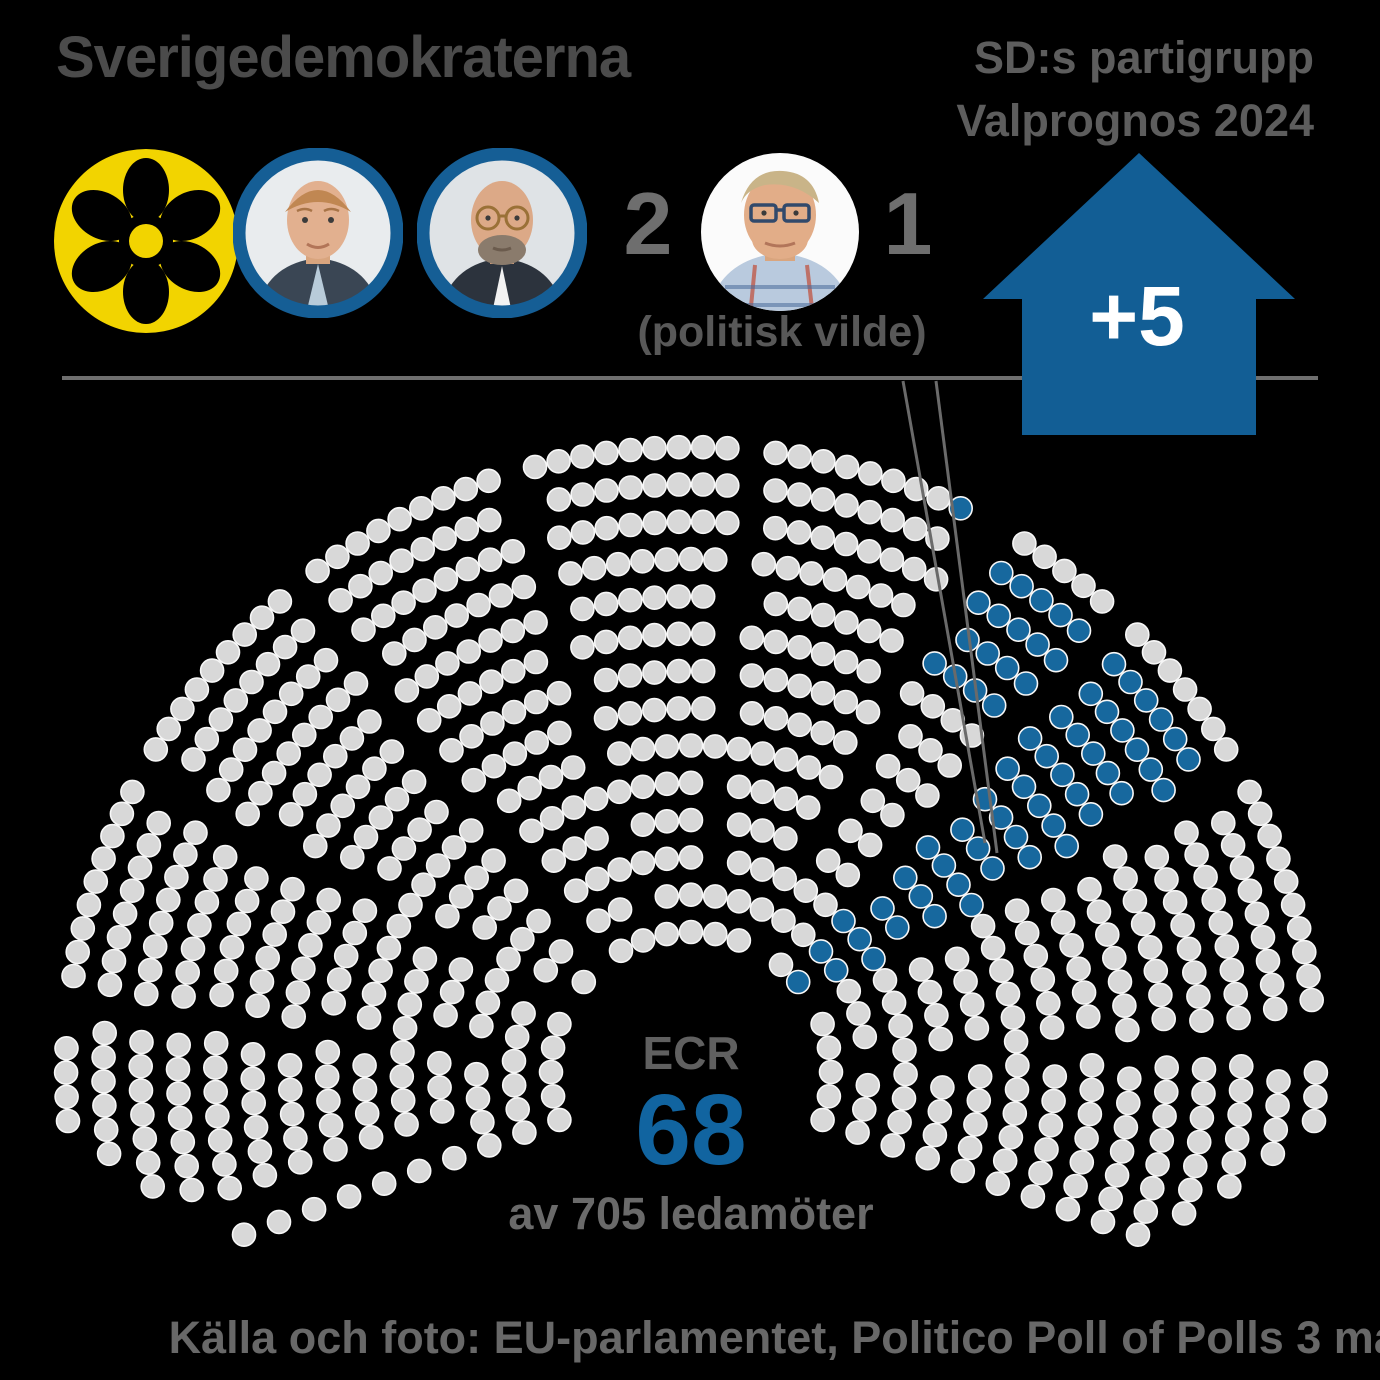  What do you see at coordinates (691, 1130) in the screenshot?
I see `group-seat-count: 68` at bounding box center [691, 1130].